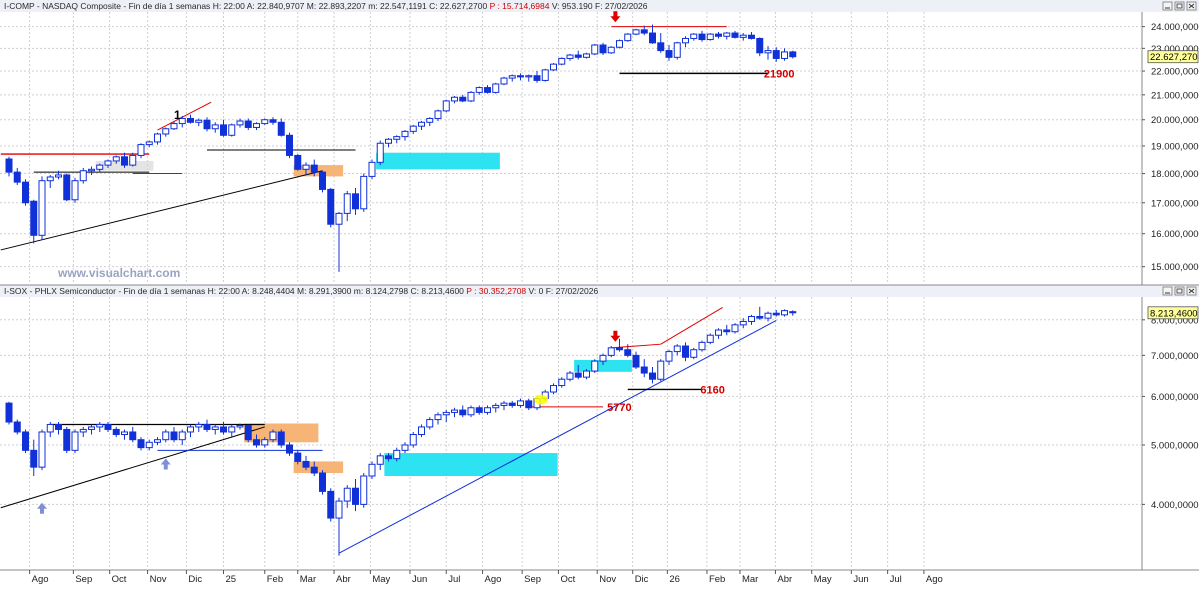  Describe the element at coordinates (1175, 72) in the screenshot. I see `y-tick-label: 22.000,0000` at that location.